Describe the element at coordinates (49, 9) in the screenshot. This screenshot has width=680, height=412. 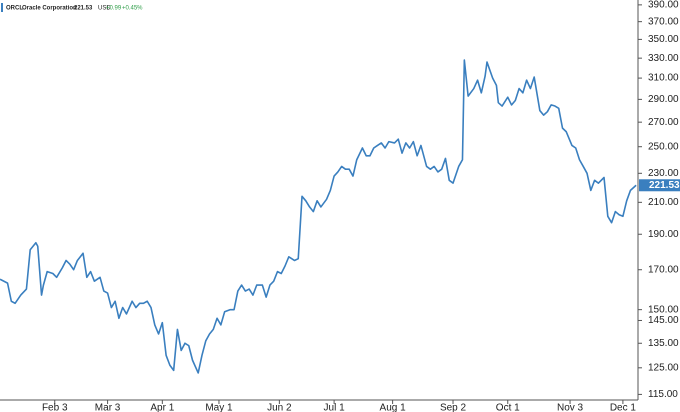
I see `company-name: Oracle Corporation` at that location.